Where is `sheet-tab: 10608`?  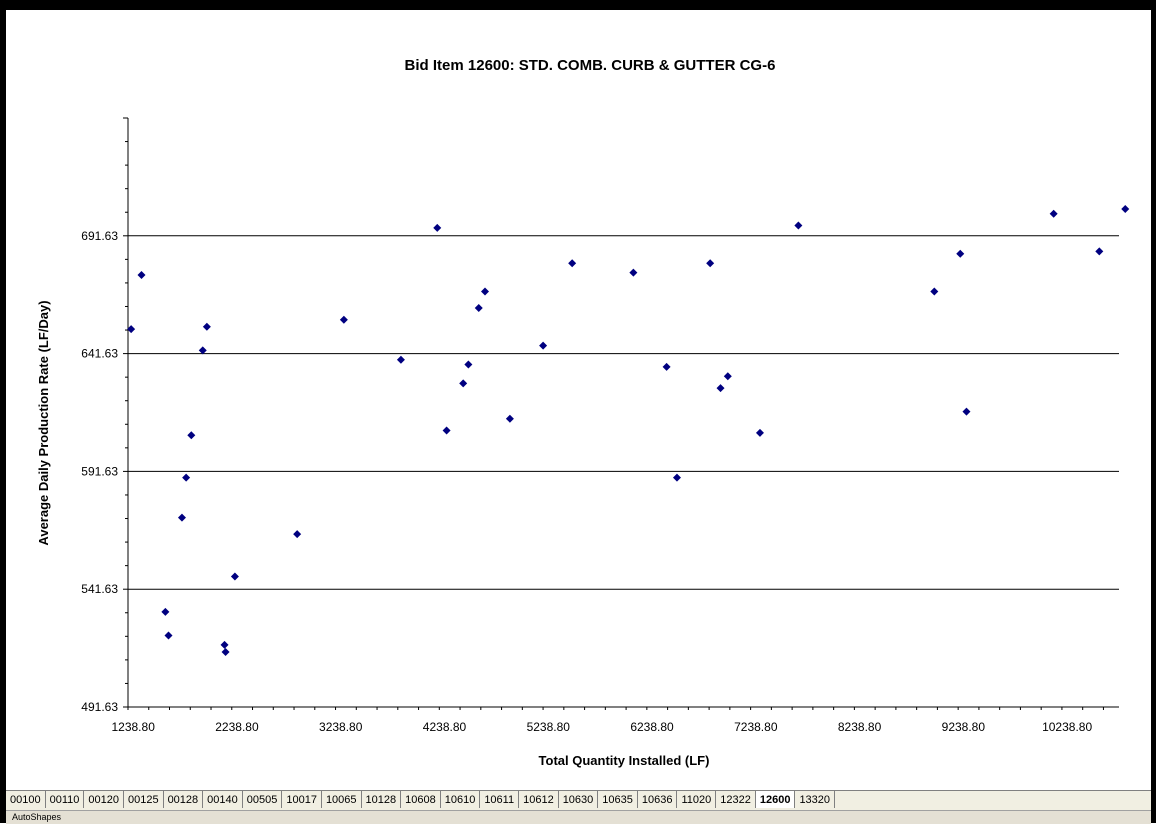
sheet-tab: 10608 is located at coordinates (421, 799).